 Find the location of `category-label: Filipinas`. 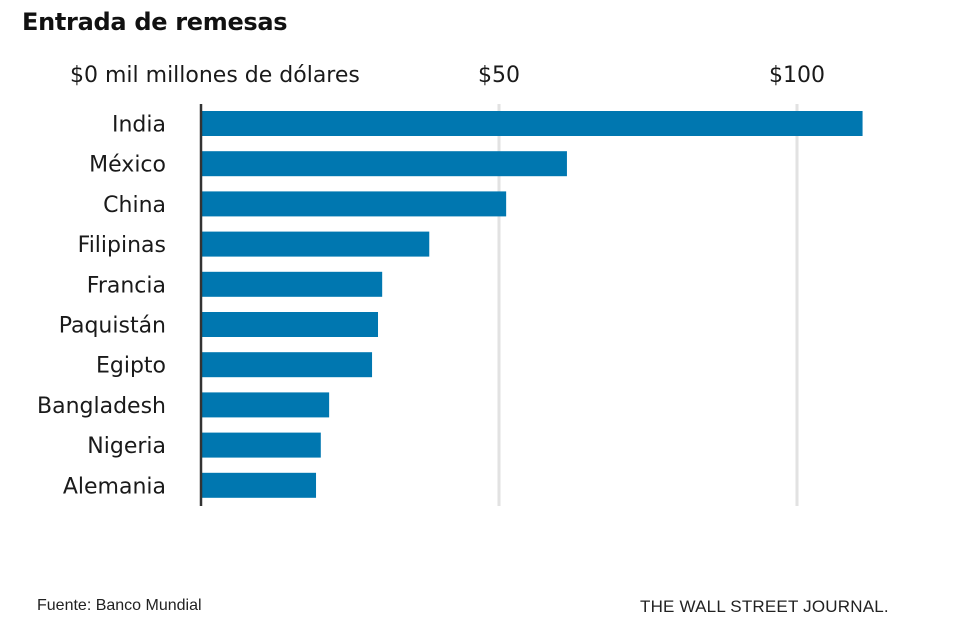

category-label: Filipinas is located at coordinates (122, 245).